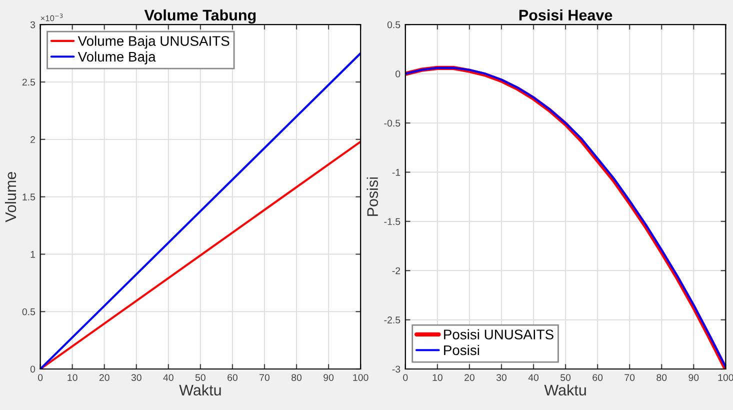 The image size is (733, 410). Describe the element at coordinates (396, 369) in the screenshot. I see `y-tick-label: -3` at that location.